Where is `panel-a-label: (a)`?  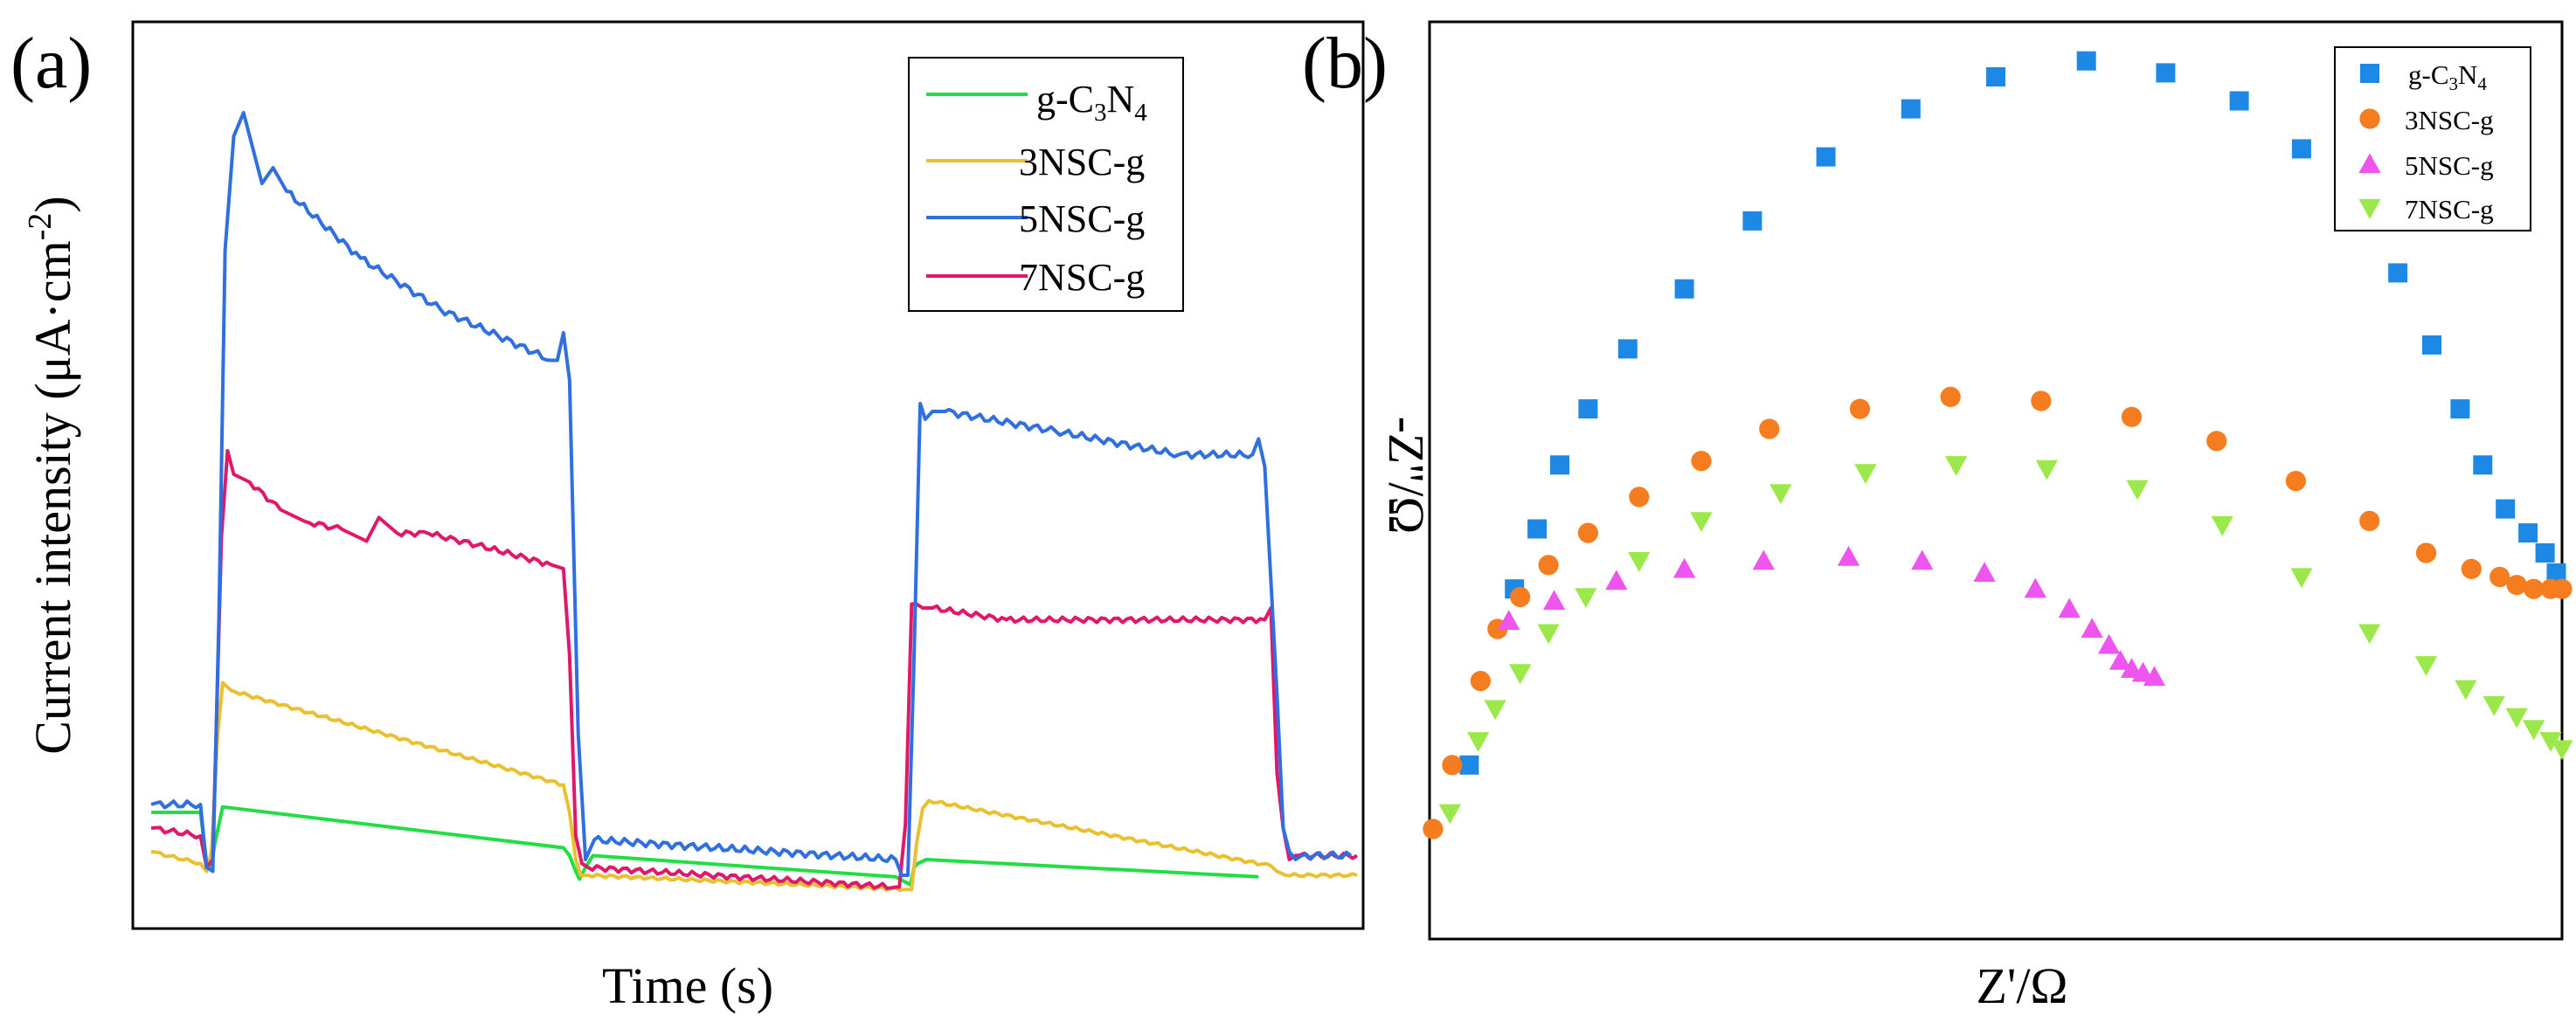 panel-a-label: (a) is located at coordinates (51, 64).